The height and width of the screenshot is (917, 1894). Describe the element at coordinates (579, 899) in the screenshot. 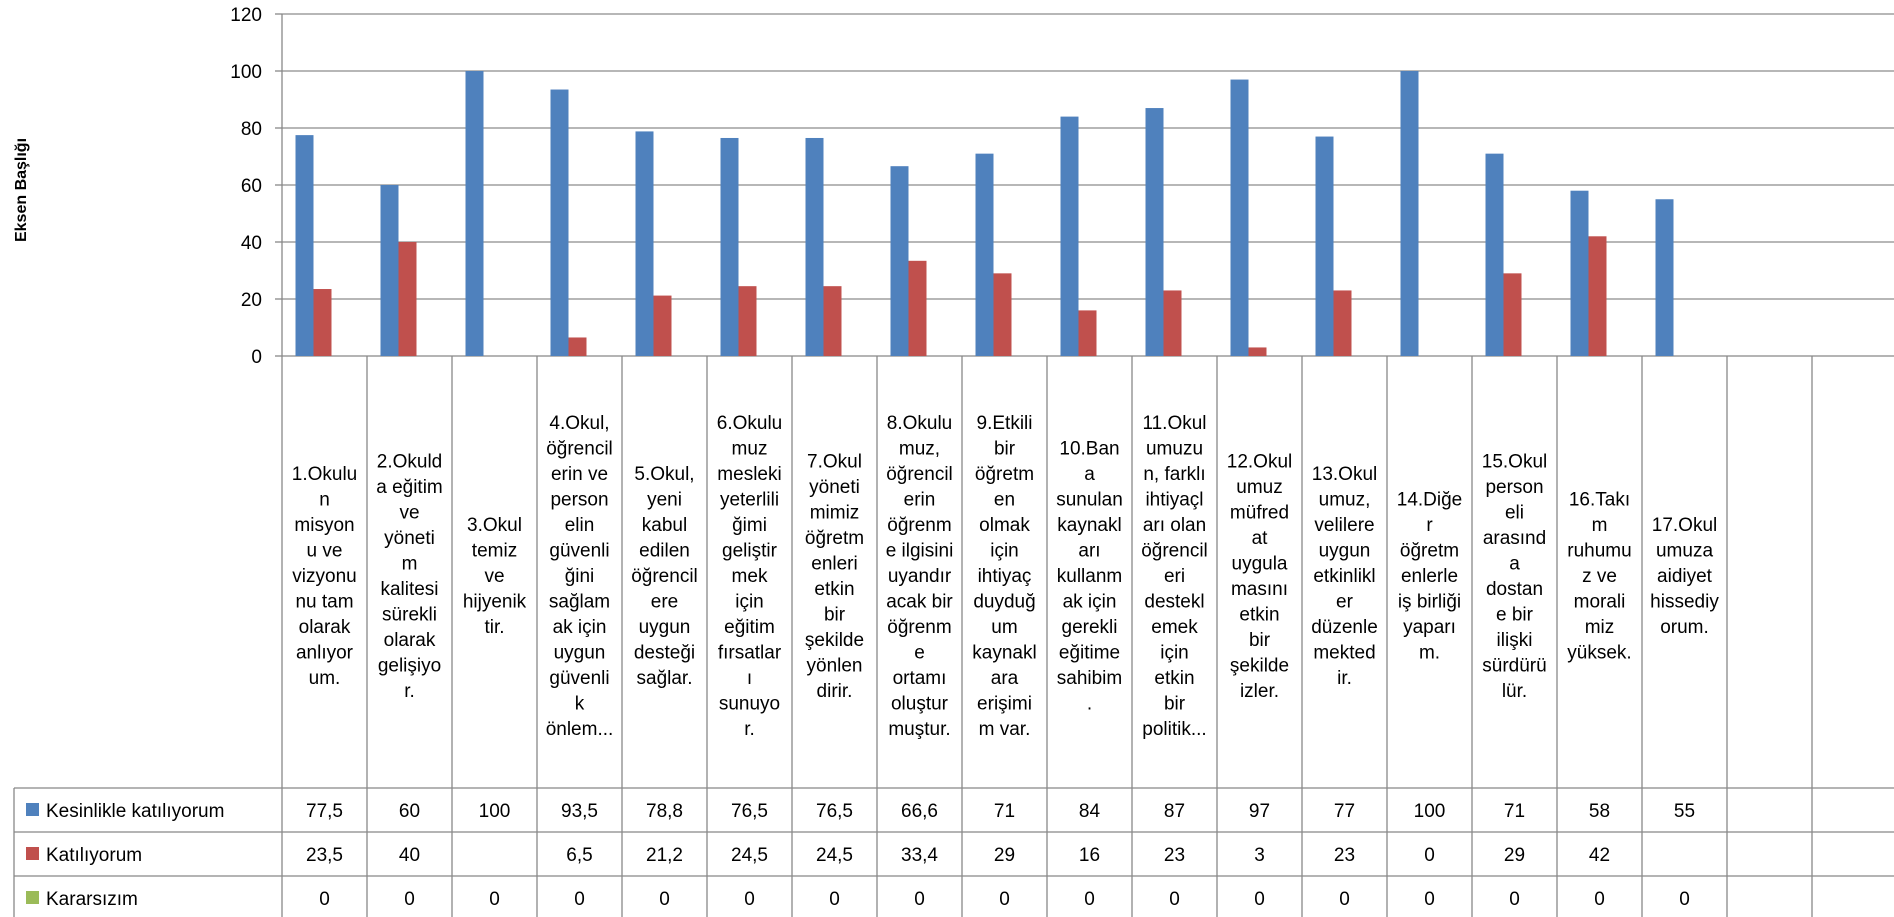

I see `data-cell-3-4: 0` at that location.